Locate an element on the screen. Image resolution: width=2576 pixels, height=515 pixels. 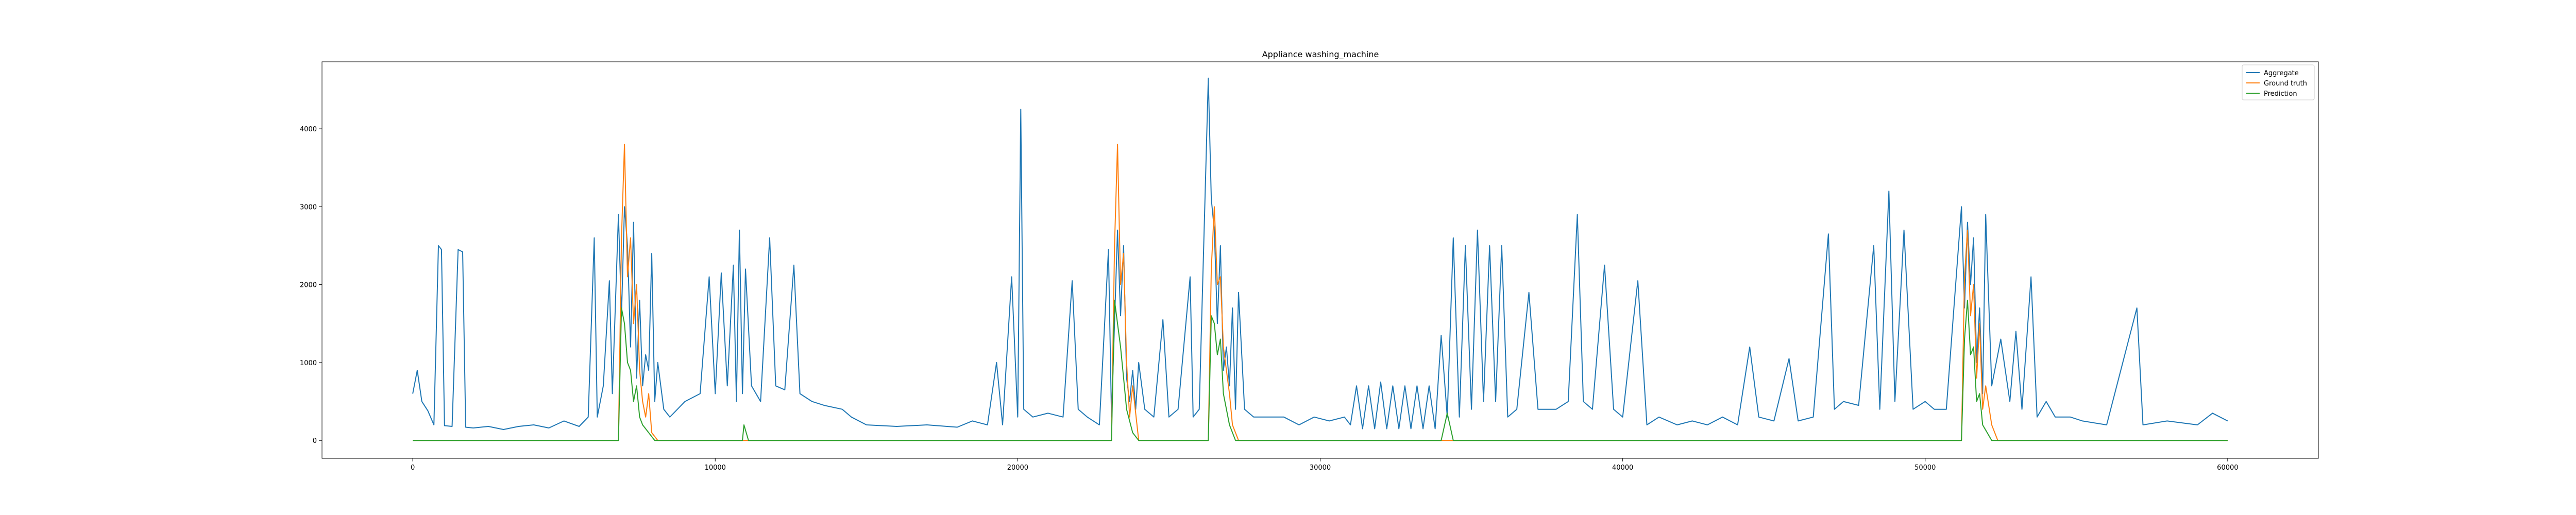
x-tick-label: 30000 is located at coordinates (1320, 468).